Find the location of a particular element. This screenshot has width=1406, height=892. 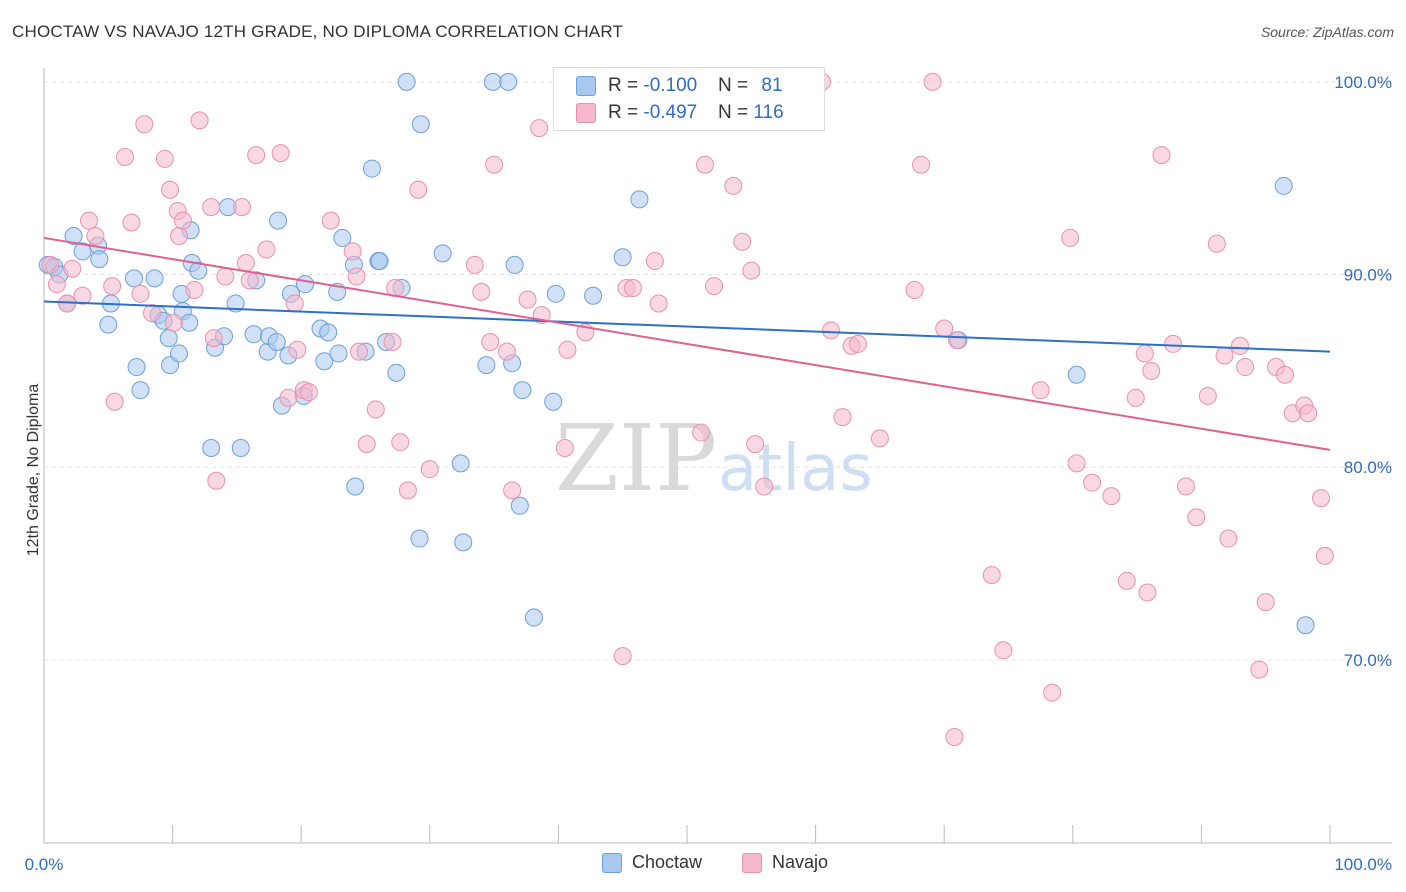

stats-row-navajo: R = -0.497 N = 116 is located at coordinates (680, 113).